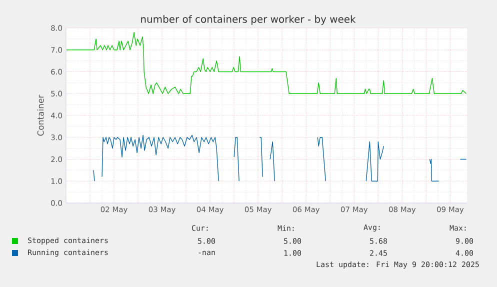 The width and height of the screenshot is (497, 287). I want to click on chart-title: number of containers per worker - by week, so click(248, 20).